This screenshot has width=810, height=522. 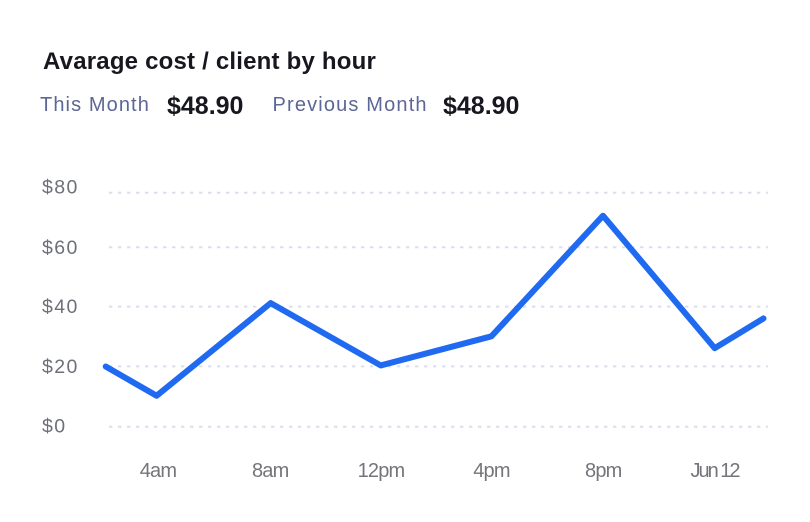 I want to click on svg-text: 4pm, so click(x=491, y=471).